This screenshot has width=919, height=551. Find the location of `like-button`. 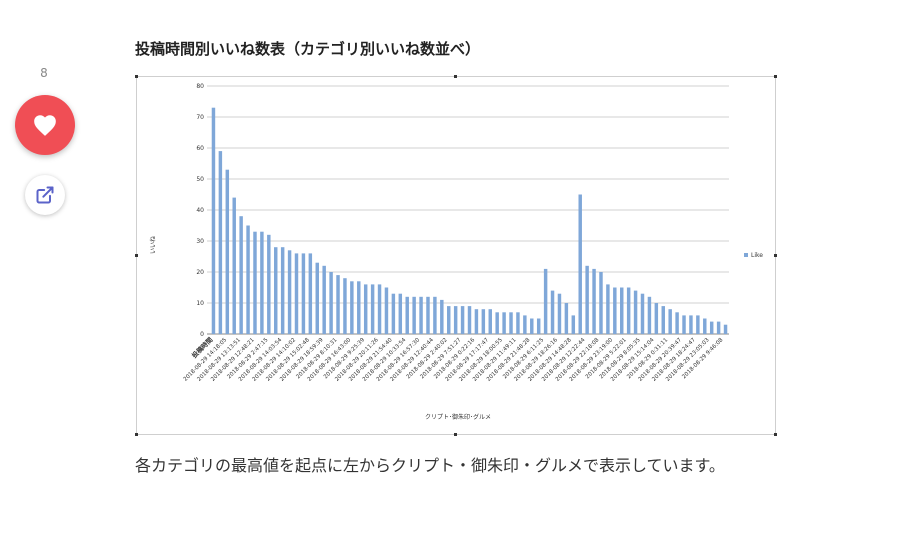

like-button is located at coordinates (45, 125).